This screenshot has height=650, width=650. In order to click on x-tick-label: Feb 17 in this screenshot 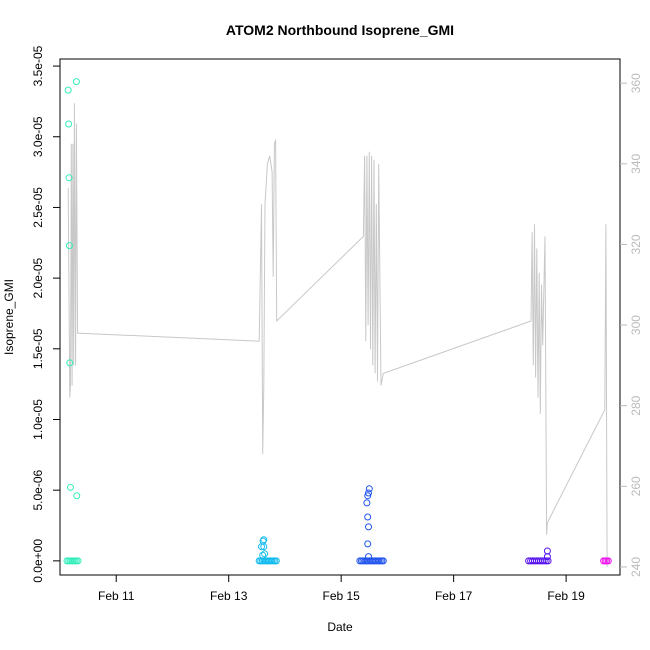, I will do `click(454, 596)`.